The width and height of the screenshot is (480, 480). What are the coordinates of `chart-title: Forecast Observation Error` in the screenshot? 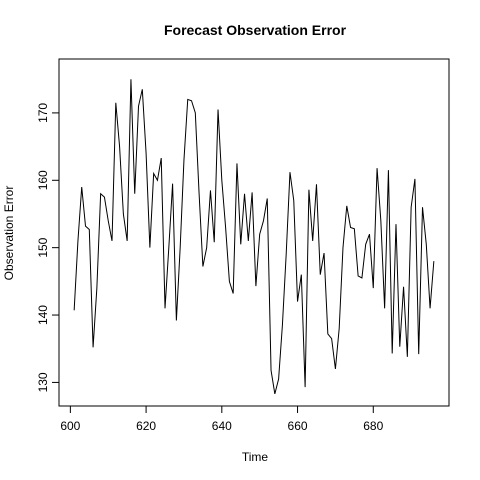 It's located at (255, 30).